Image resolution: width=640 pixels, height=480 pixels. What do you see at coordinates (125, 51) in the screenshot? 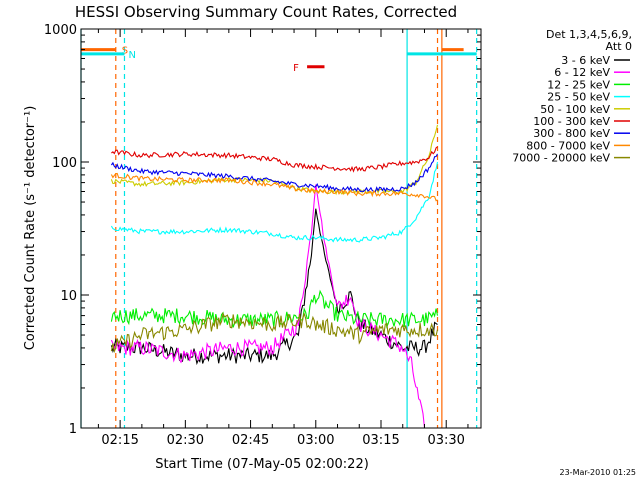
I see `flag-label-s: S` at bounding box center [125, 51].